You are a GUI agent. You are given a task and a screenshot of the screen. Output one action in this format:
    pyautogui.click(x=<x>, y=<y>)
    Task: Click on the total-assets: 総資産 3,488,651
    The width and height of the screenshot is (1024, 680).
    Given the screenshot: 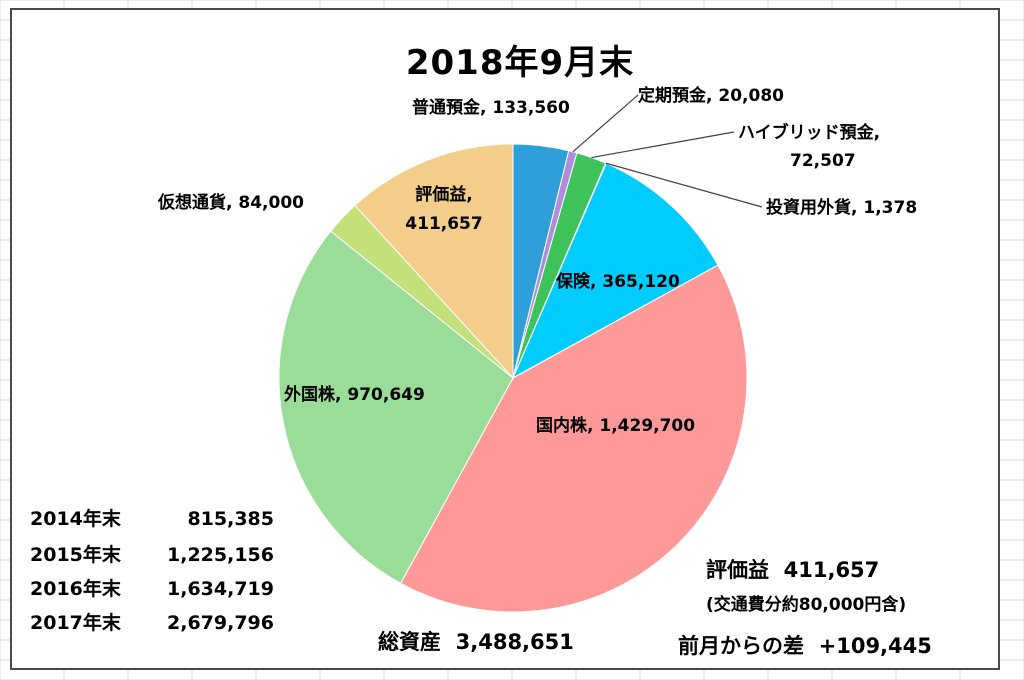 What is the action you would take?
    pyautogui.click(x=476, y=641)
    